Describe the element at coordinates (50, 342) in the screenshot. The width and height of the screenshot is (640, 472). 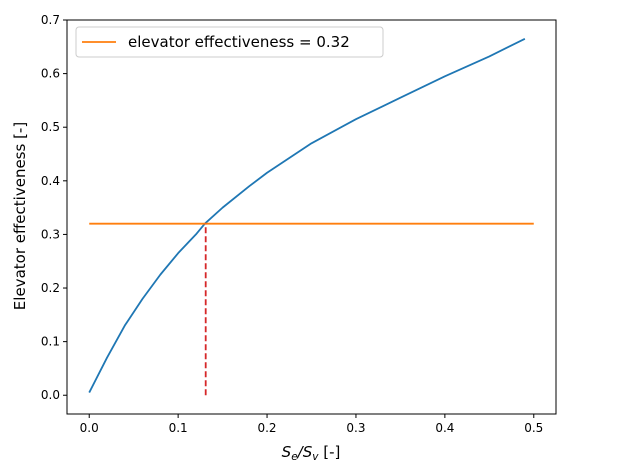
I see `y-tick-label: 0.1` at that location.